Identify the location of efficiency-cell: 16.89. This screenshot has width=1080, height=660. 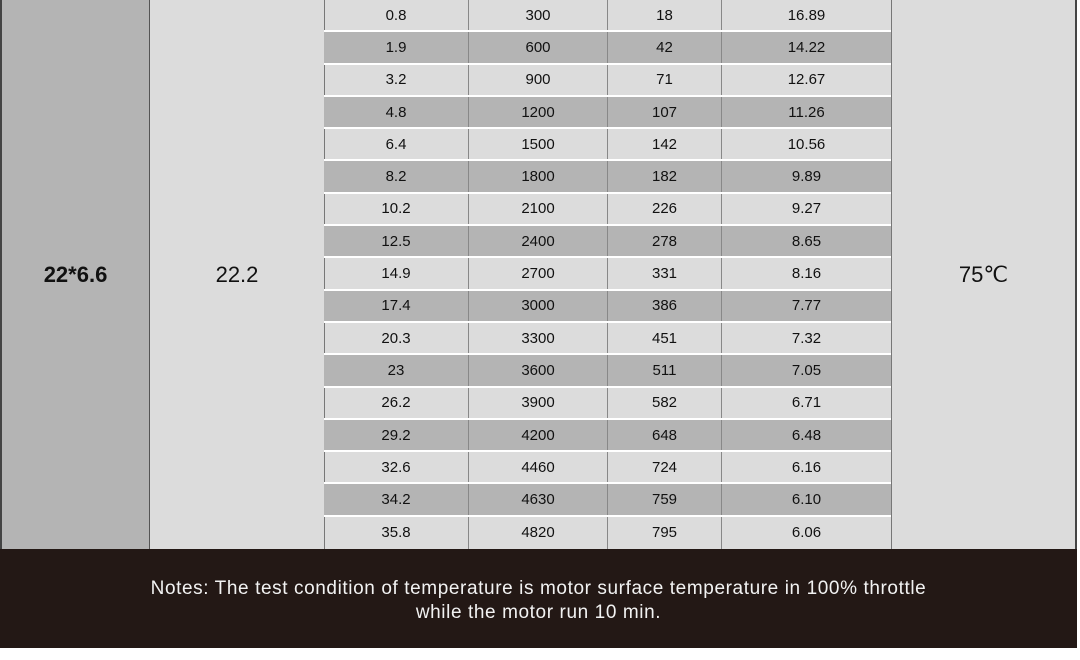
(806, 15).